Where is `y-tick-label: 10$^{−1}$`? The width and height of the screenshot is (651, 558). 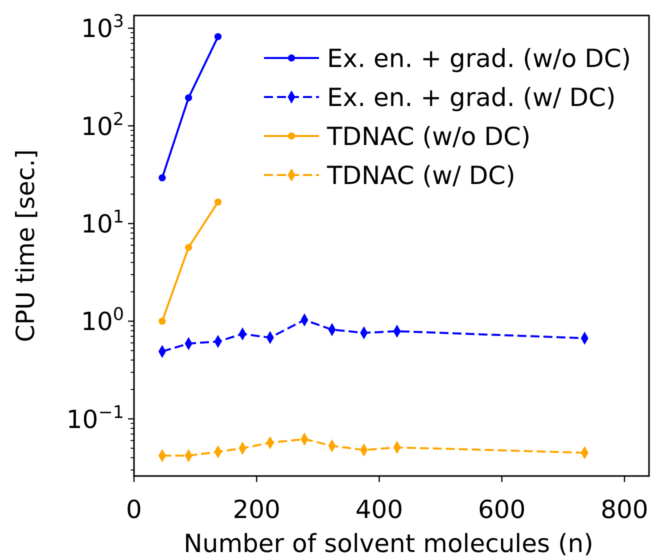 y-tick-label: 10$^{−1}$ is located at coordinates (95, 418).